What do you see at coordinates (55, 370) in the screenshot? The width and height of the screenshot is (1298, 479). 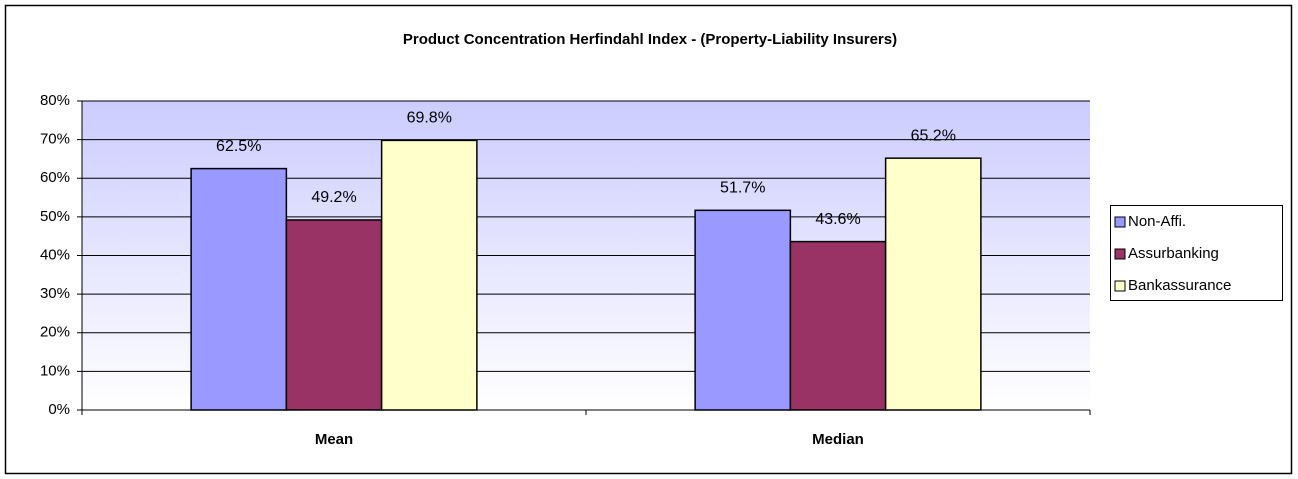 I see `y-tick-label: 10%` at bounding box center [55, 370].